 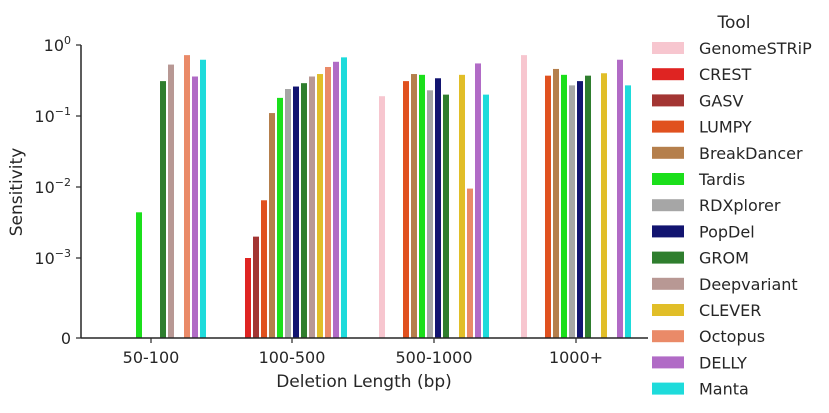 I want to click on y-tick-label: 10⁰, so click(x=57, y=44).